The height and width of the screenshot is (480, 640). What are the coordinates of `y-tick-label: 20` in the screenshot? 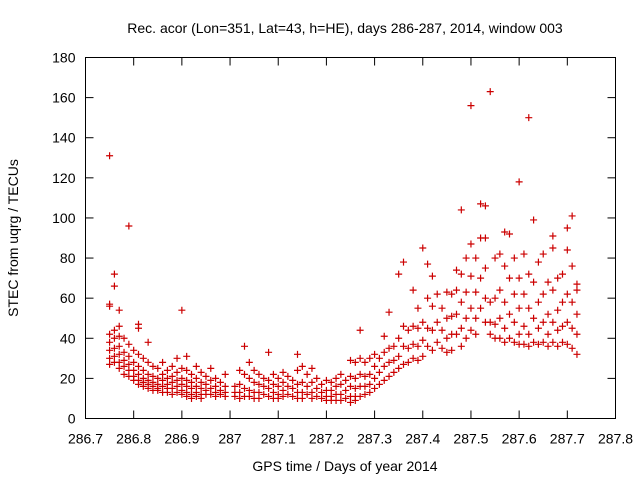 It's located at (68, 378).